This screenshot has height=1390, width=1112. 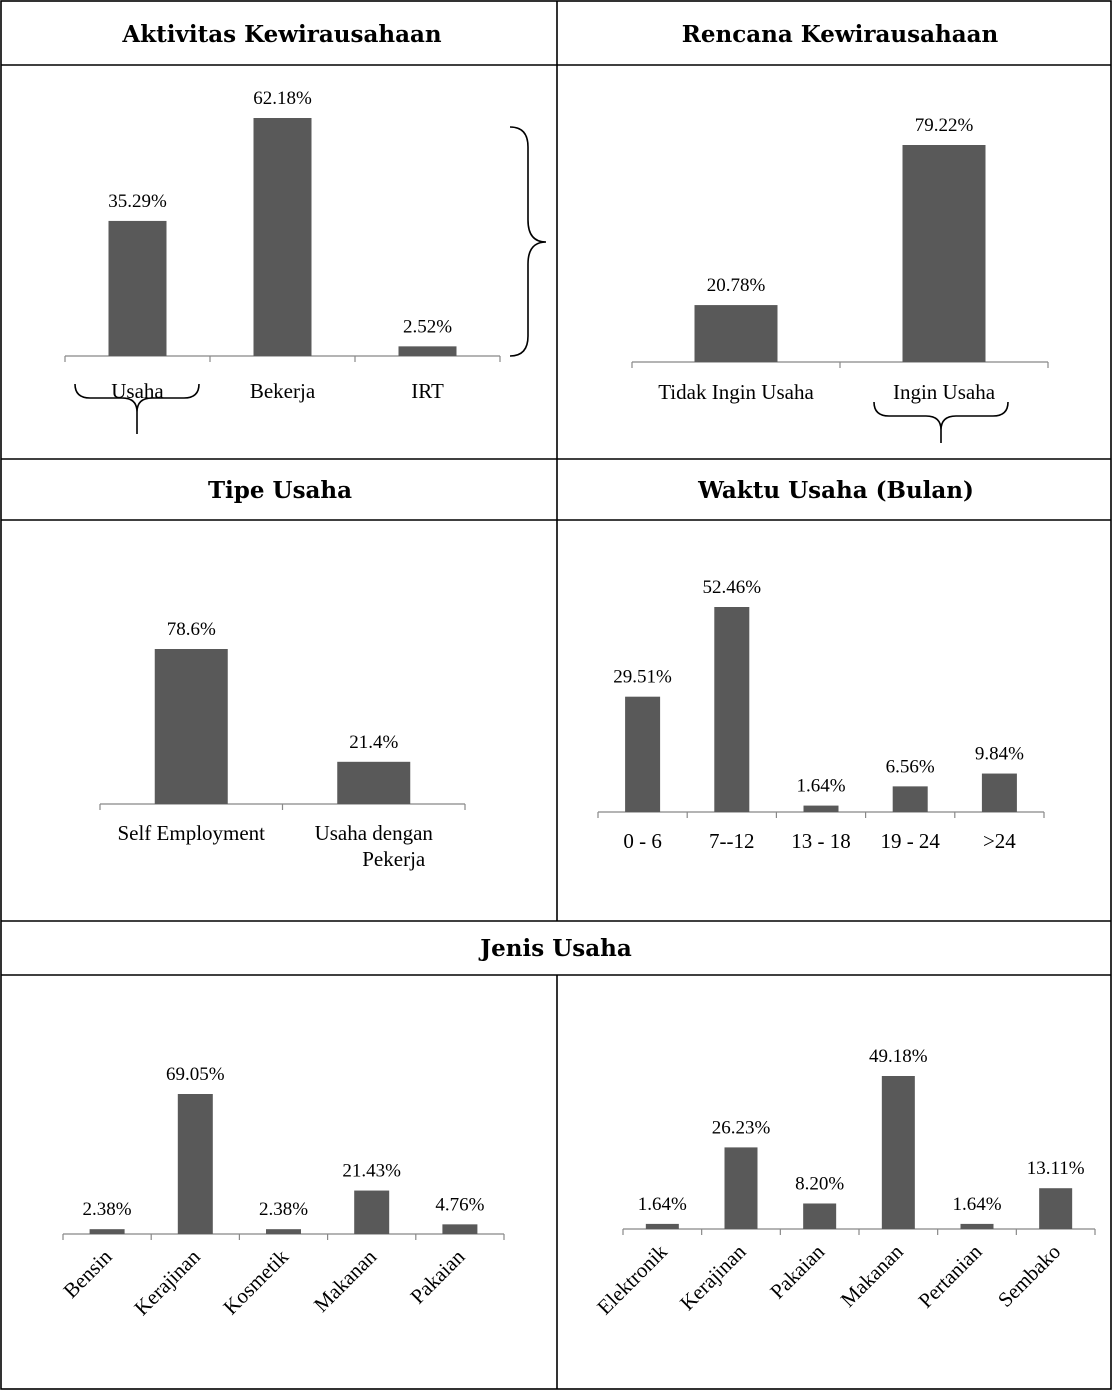 What do you see at coordinates (642, 841) in the screenshot?
I see `waktu-category-label: 0 - 6` at bounding box center [642, 841].